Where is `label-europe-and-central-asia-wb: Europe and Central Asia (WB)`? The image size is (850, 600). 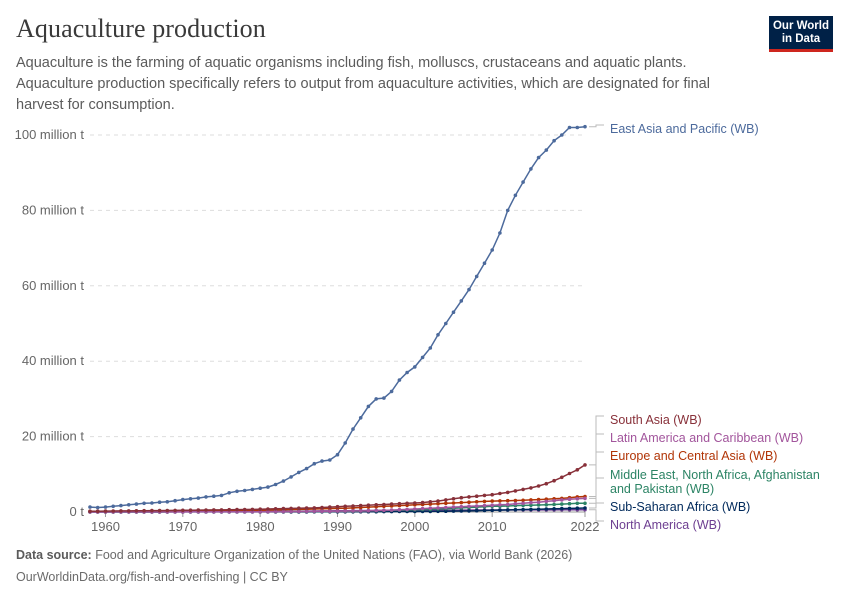 label-europe-and-central-asia-wb: Europe and Central Asia (WB) is located at coordinates (683, 473).